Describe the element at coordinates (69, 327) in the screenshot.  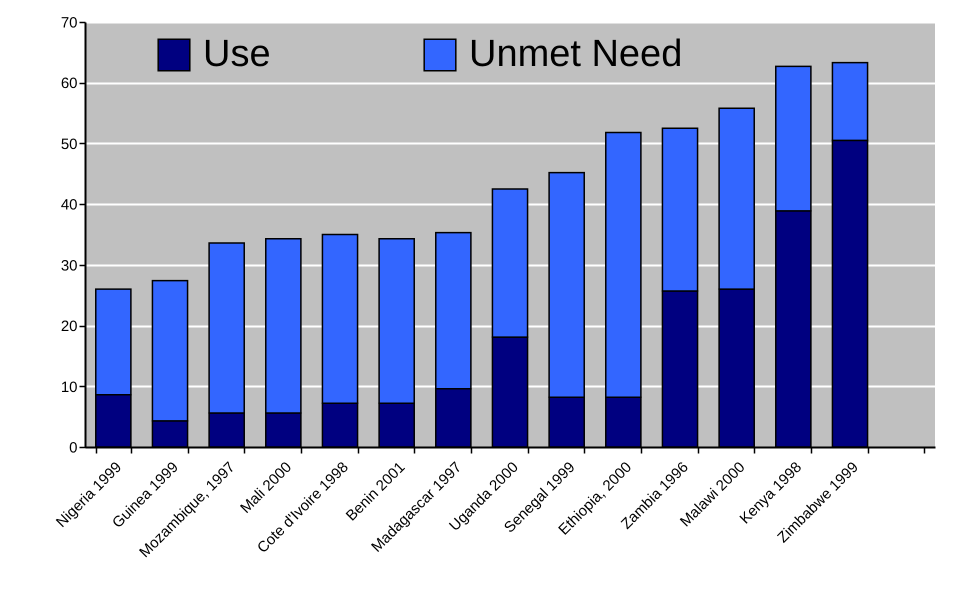
I see `y-tick-label: 20` at that location.